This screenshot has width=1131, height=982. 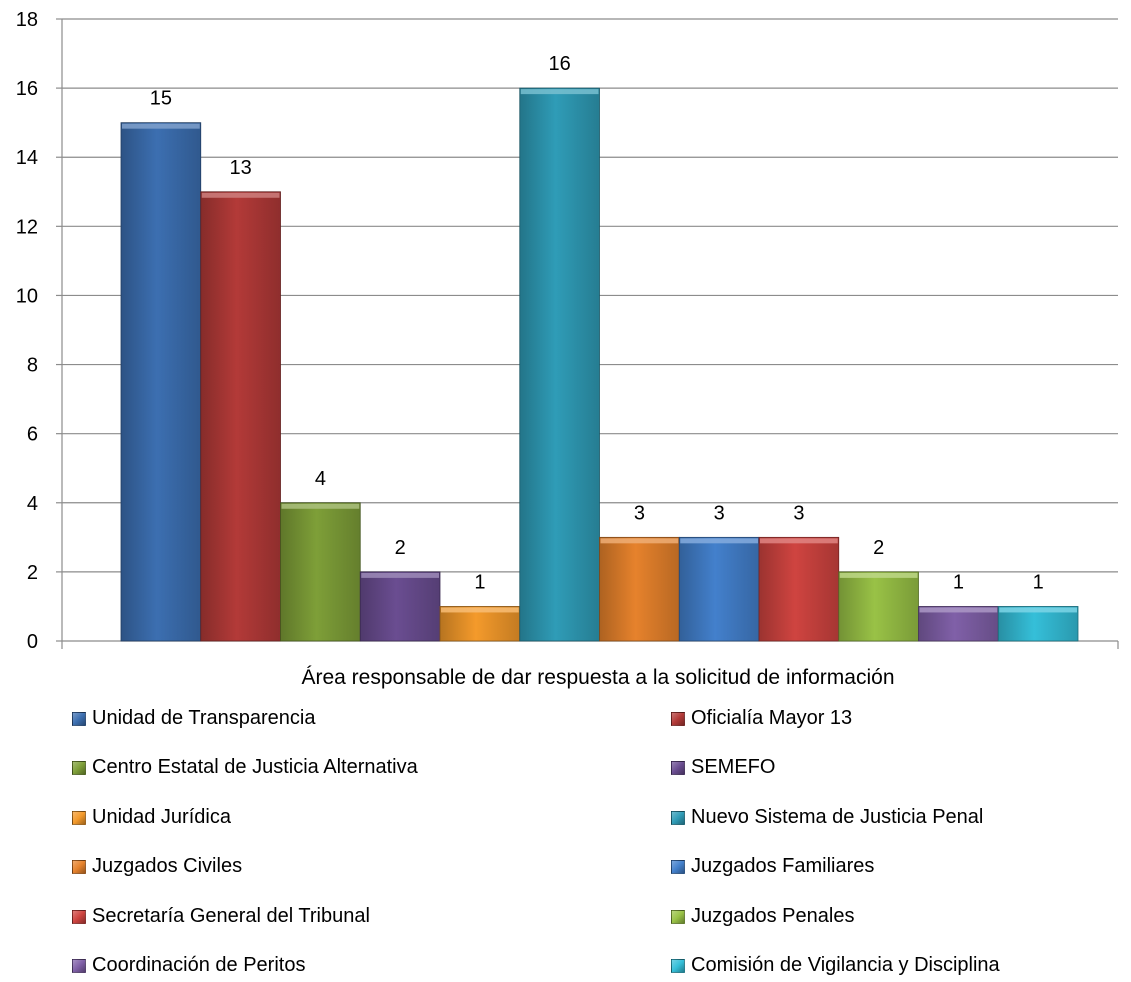 I want to click on legend-item: Unidad Jurídica, so click(x=151, y=817).